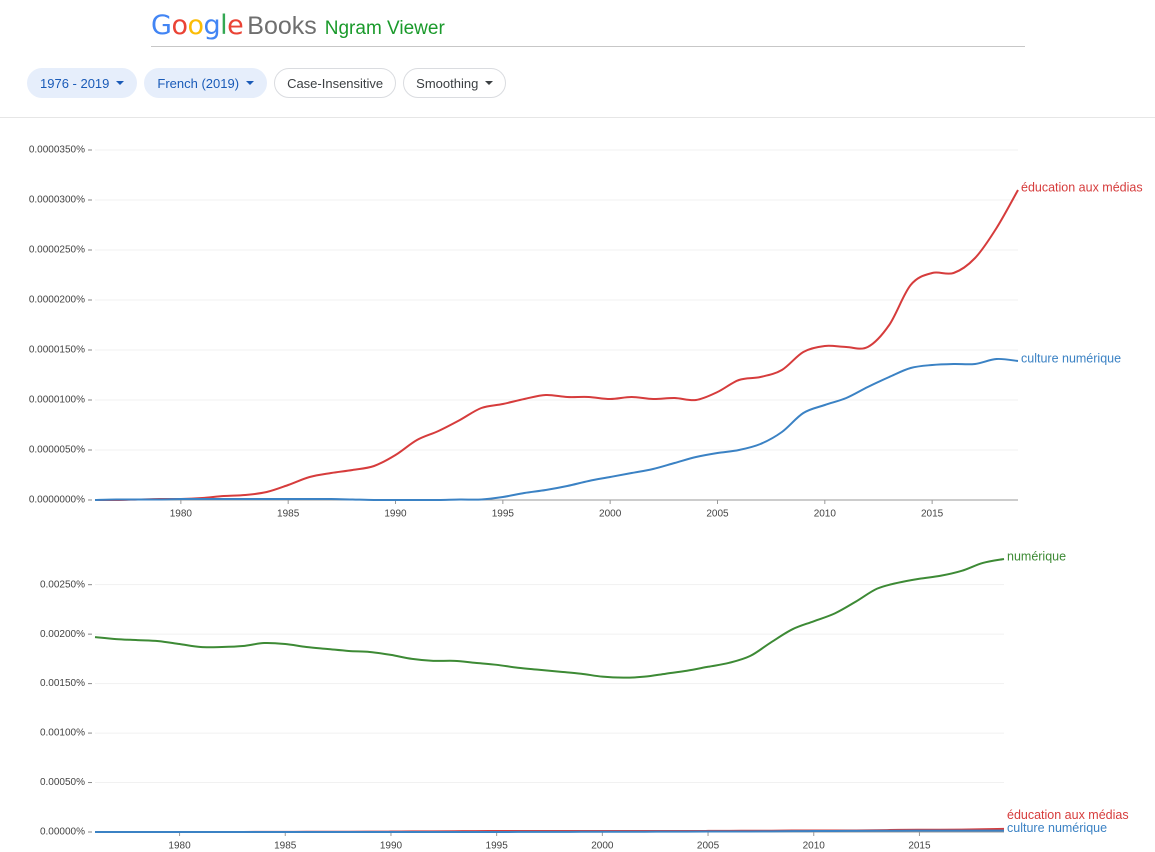 The width and height of the screenshot is (1155, 852). I want to click on control-button: Case-Insensitive, so click(335, 83).